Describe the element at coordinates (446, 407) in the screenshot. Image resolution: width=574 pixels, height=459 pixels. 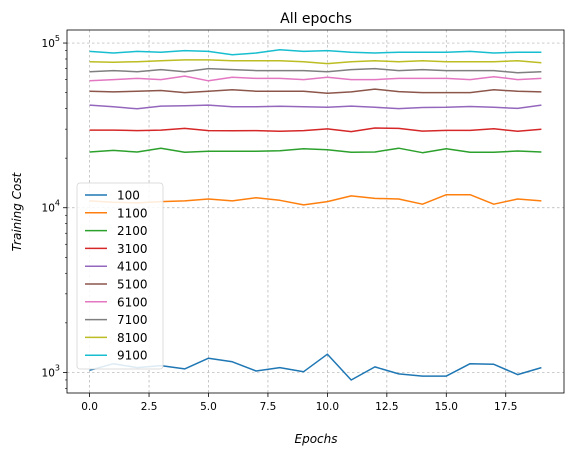
I see `x-tick-label: 15.0` at that location.